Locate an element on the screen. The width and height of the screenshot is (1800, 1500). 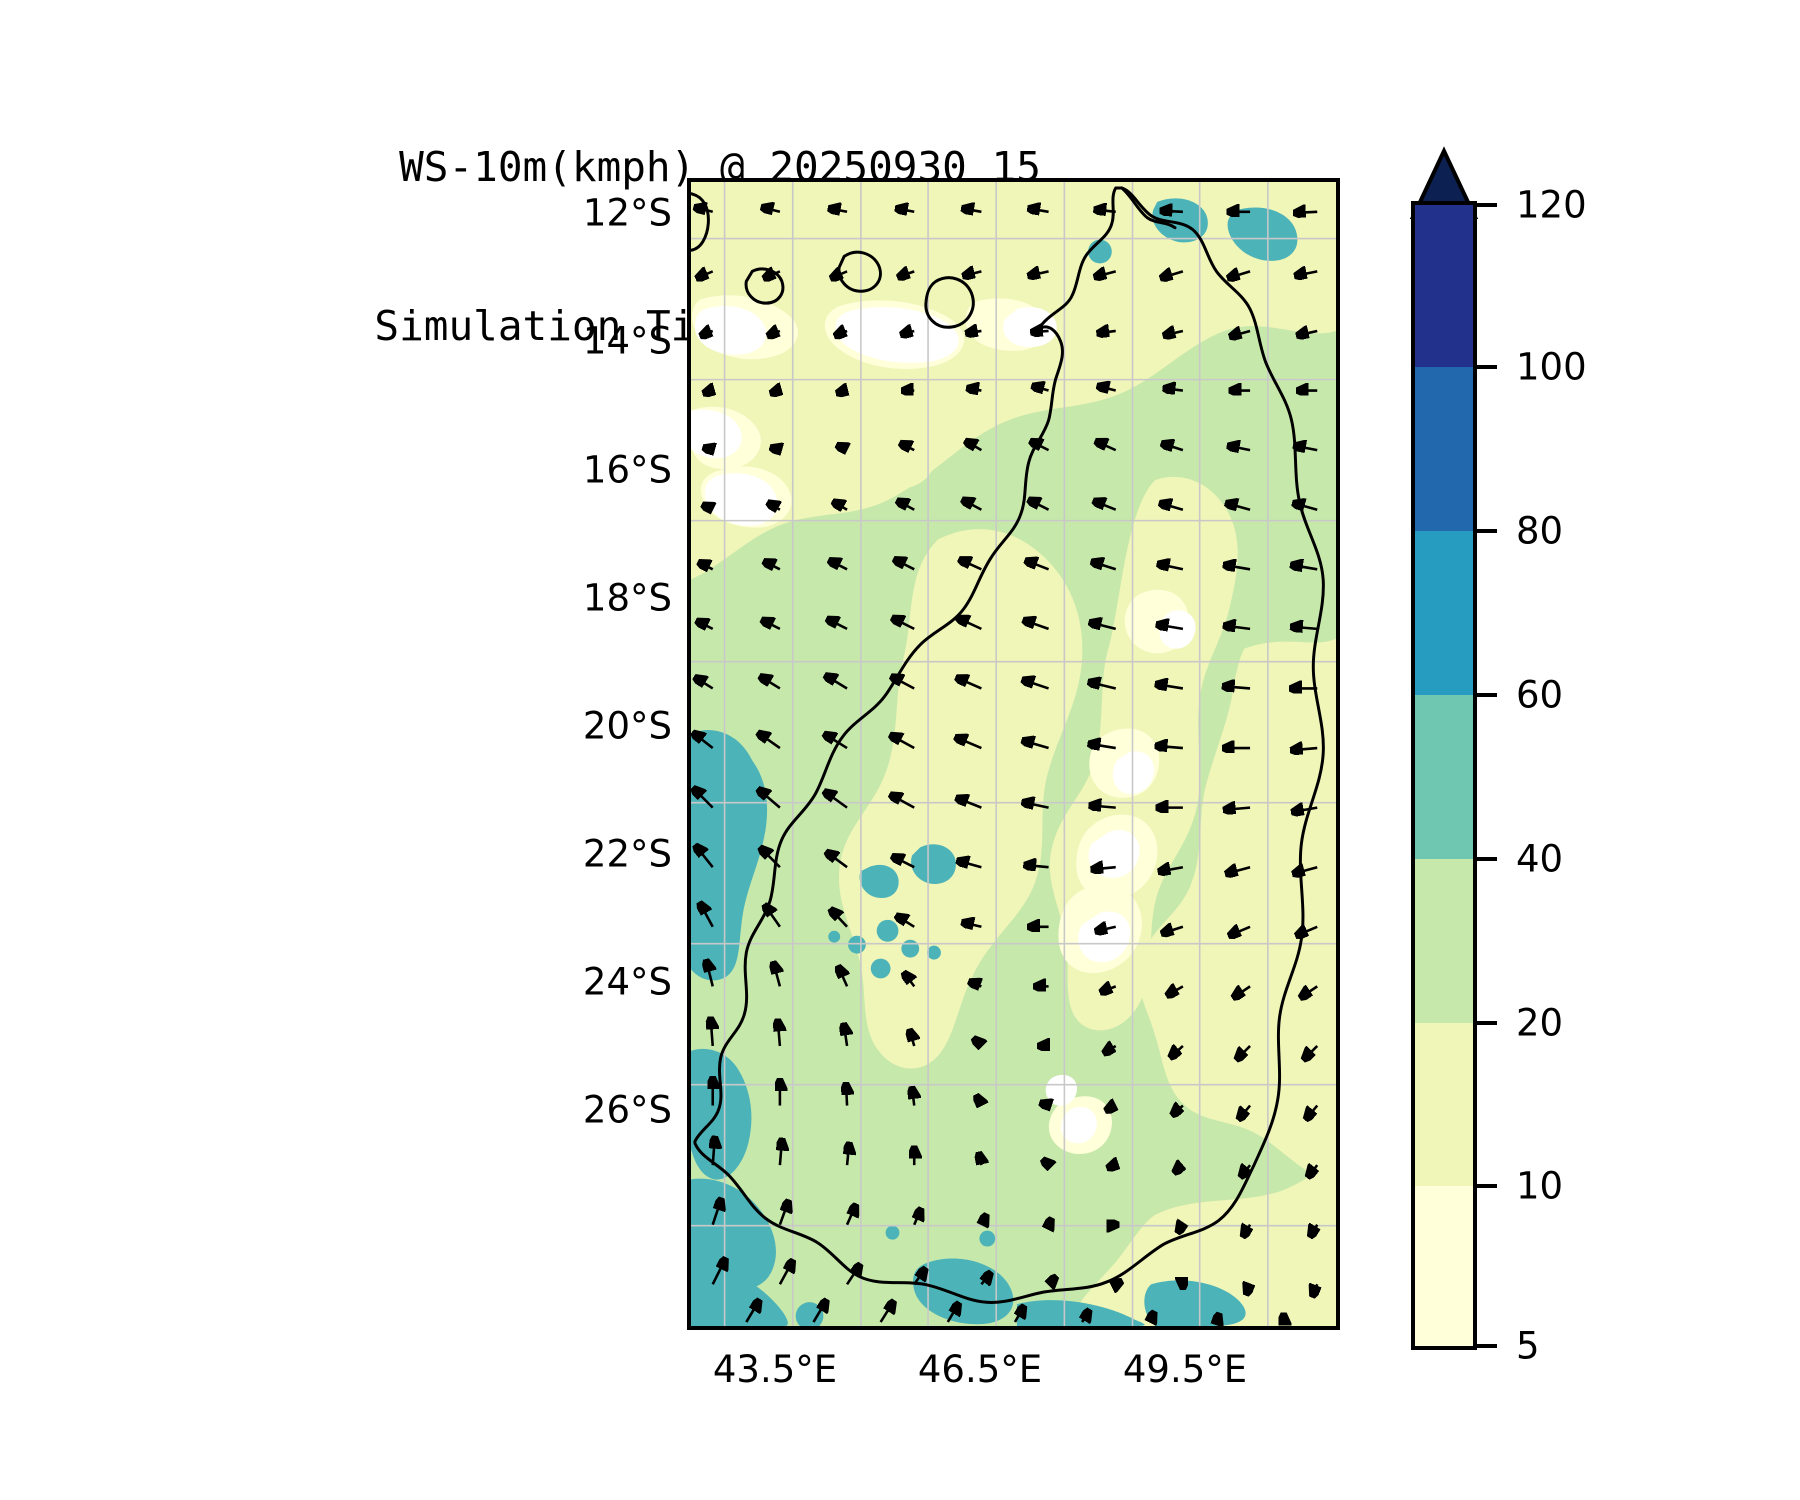
colorbar-tick-label-40: 40 is located at coordinates (1540, 859).